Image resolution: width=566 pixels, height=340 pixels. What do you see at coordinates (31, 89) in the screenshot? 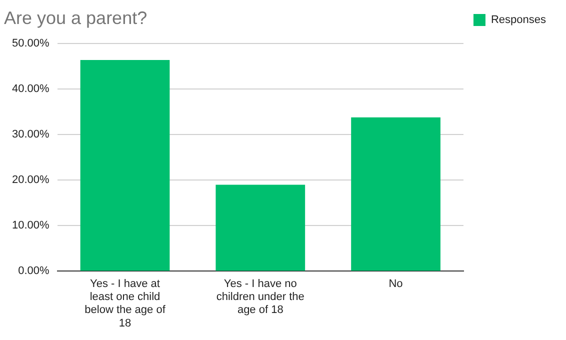
I see `y-tick-label: 40.00%` at bounding box center [31, 89].